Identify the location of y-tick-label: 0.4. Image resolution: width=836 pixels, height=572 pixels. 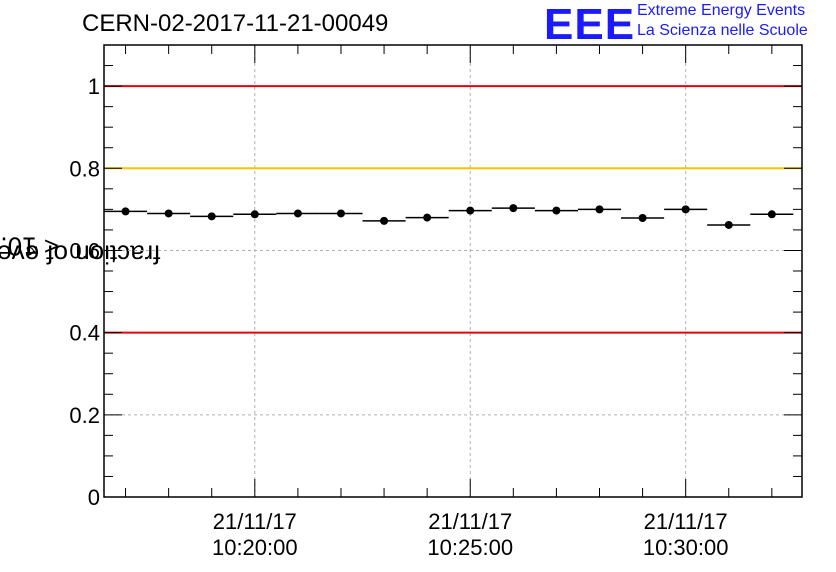
(84, 333).